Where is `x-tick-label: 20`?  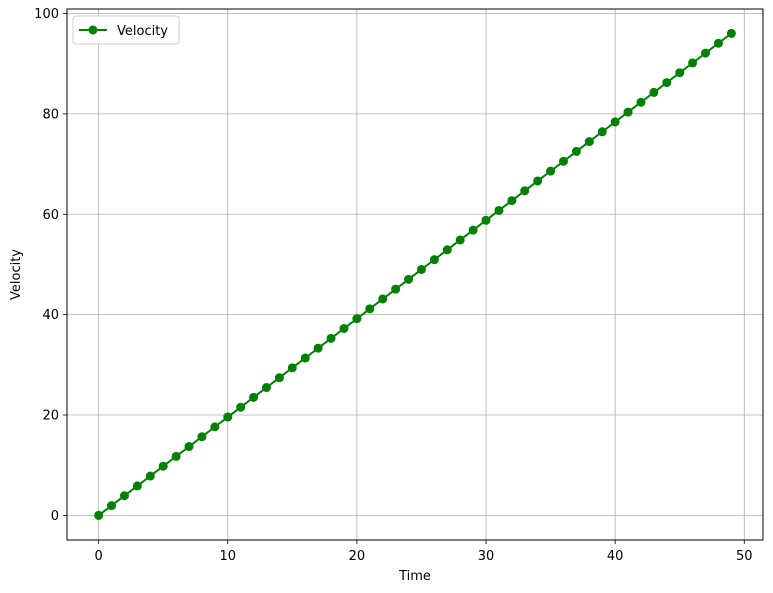 x-tick-label: 20 is located at coordinates (357, 556).